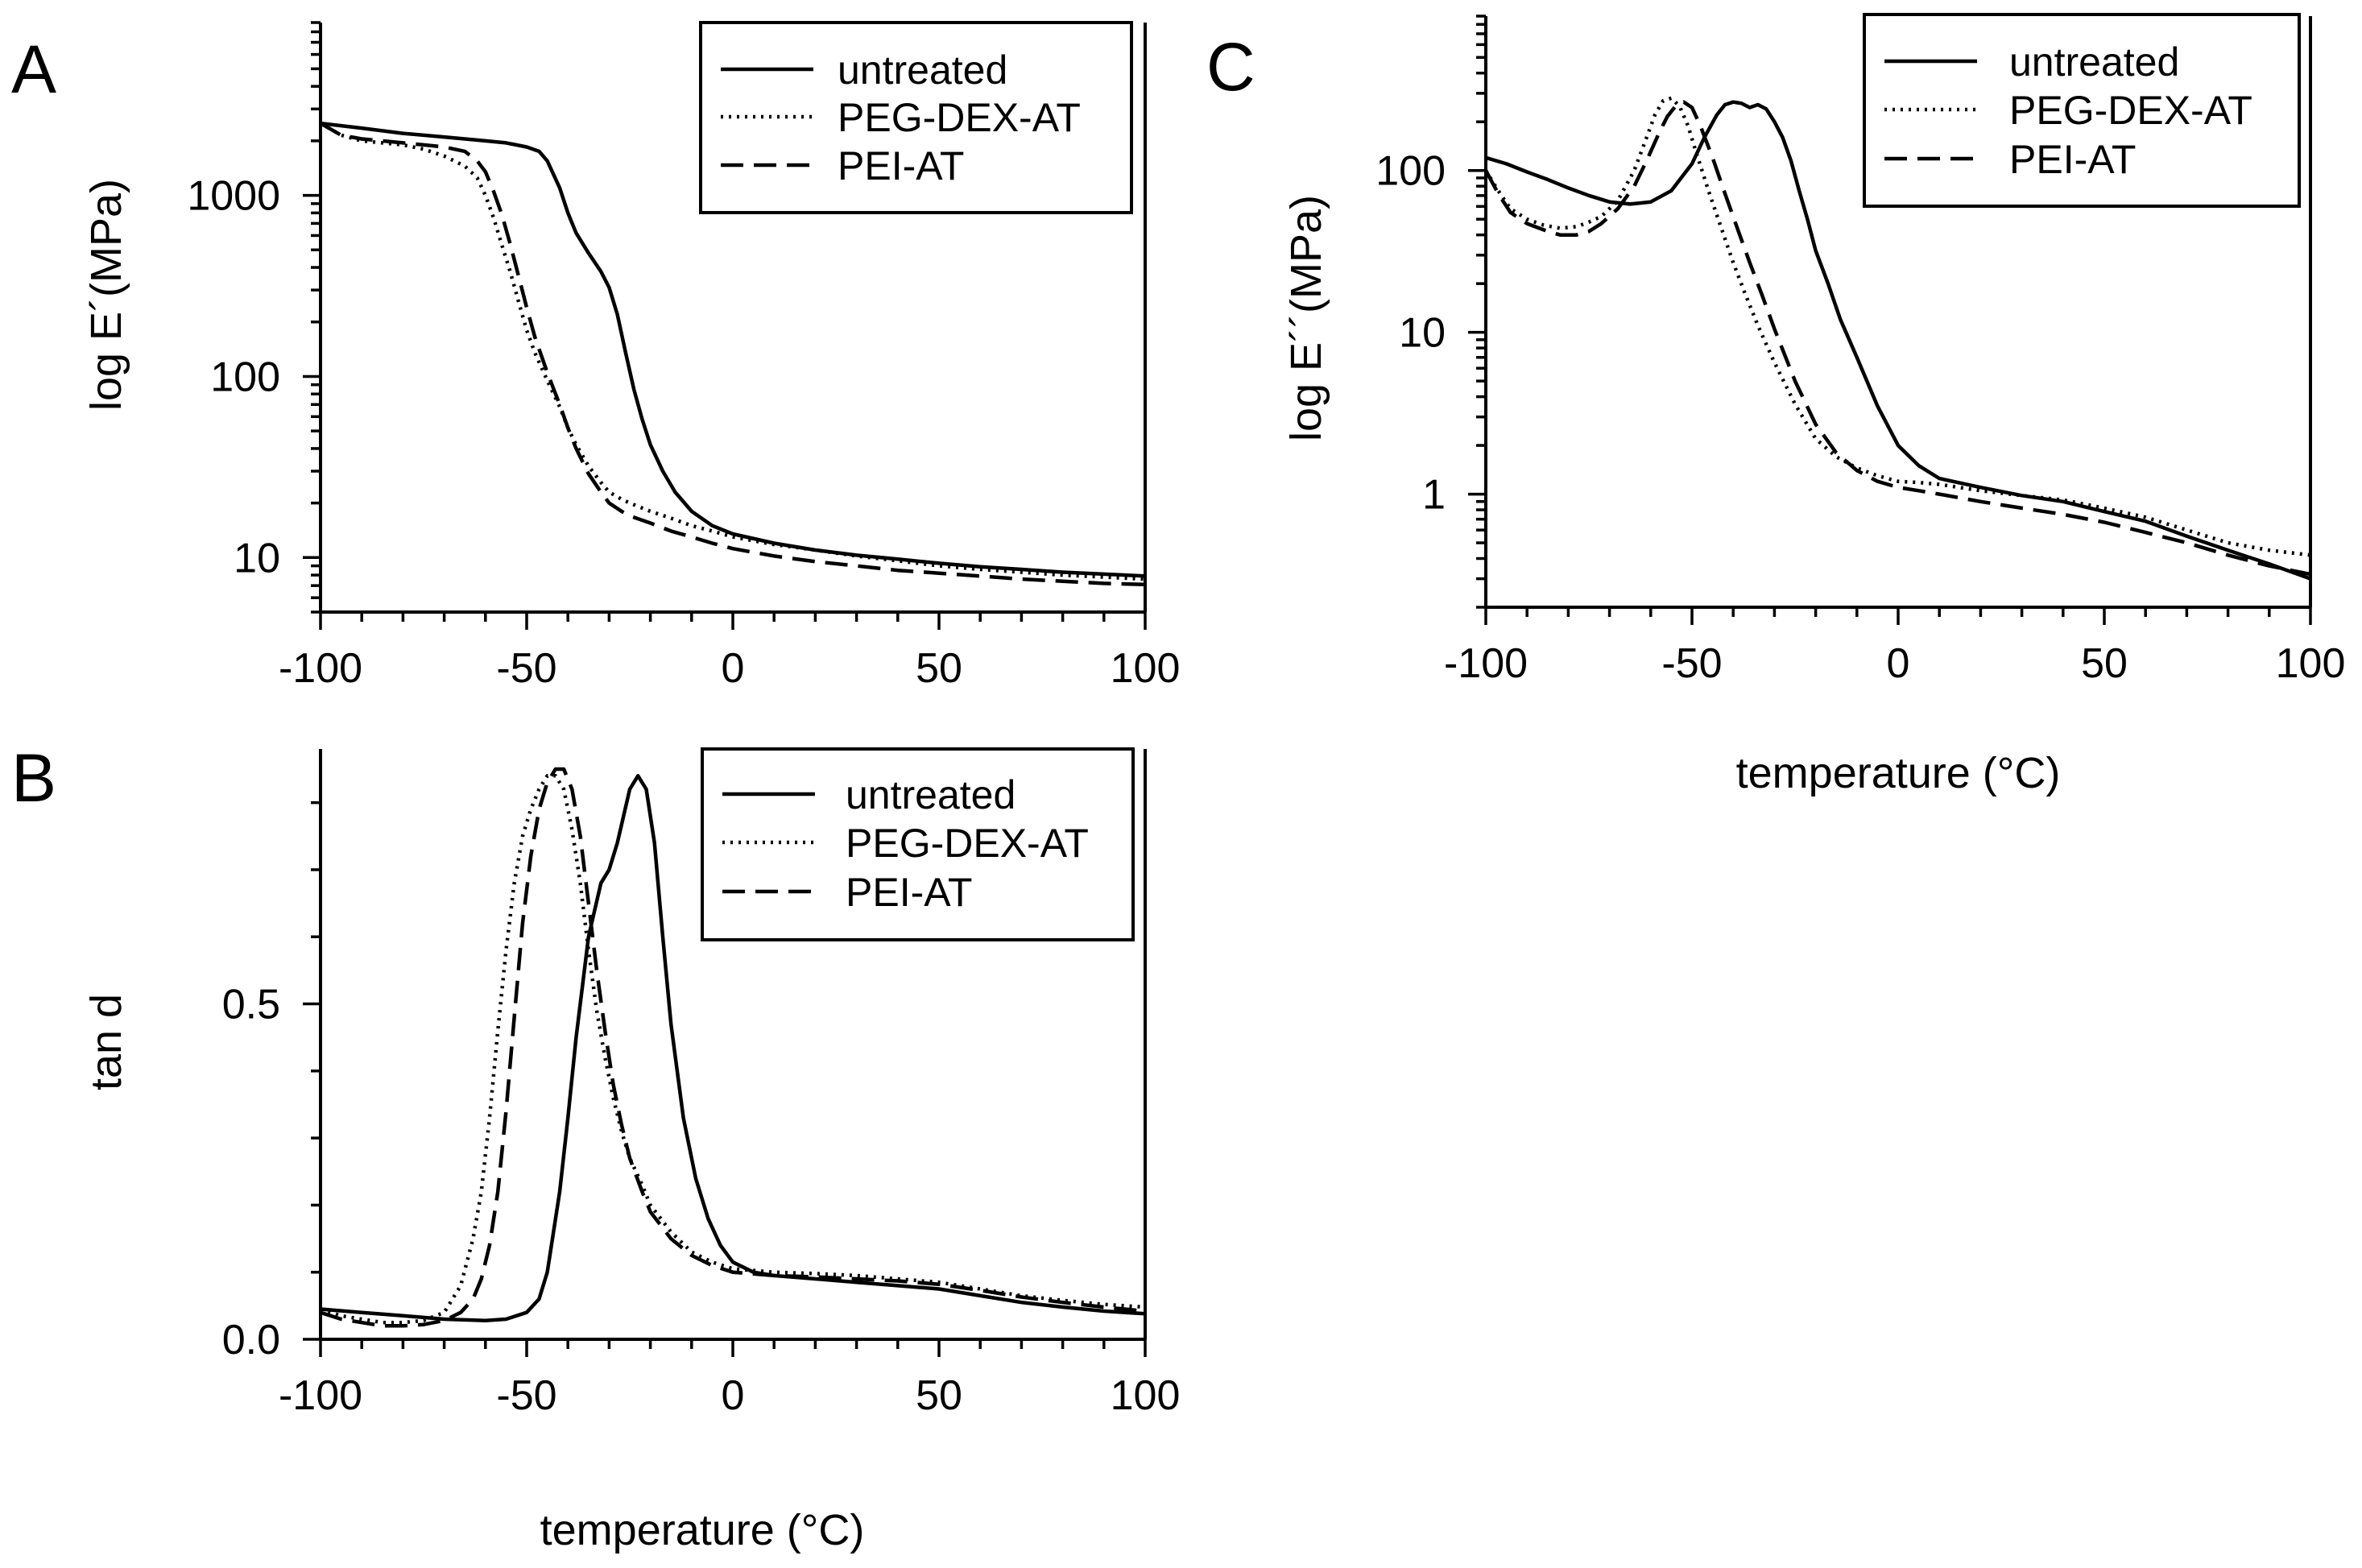 Image resolution: width=2362 pixels, height=1568 pixels. What do you see at coordinates (526, 668) in the screenshot?
I see `panel-a-x-tick-label: -50` at bounding box center [526, 668].